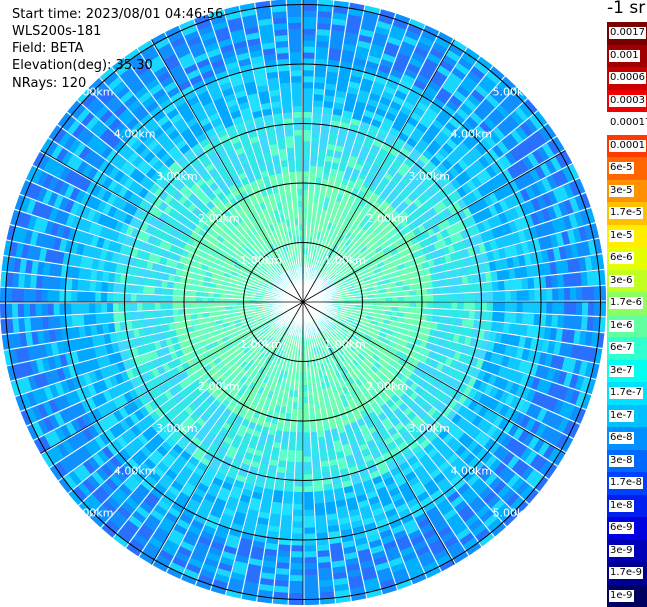 This screenshot has width=647, height=607. I want to click on colorbar-label: 3e-7, so click(621, 370).